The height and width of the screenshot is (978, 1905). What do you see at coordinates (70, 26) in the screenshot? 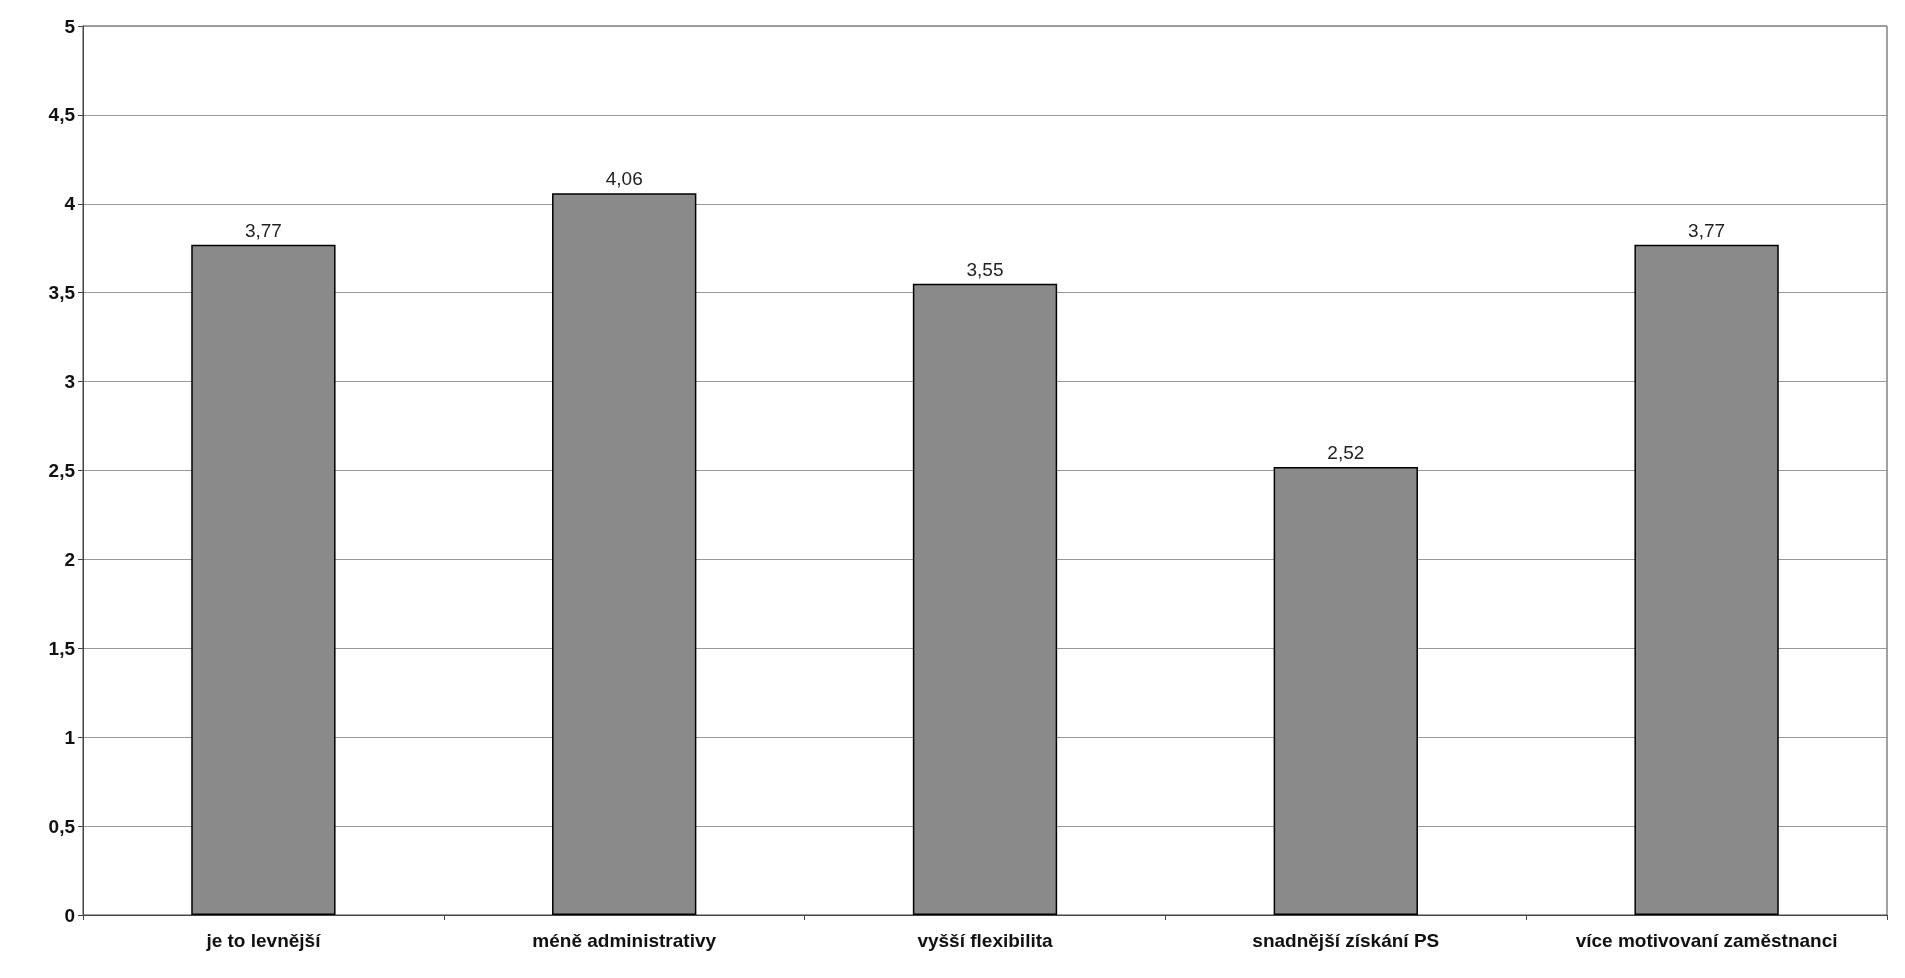
I see `y-tick-label: 5` at bounding box center [70, 26].